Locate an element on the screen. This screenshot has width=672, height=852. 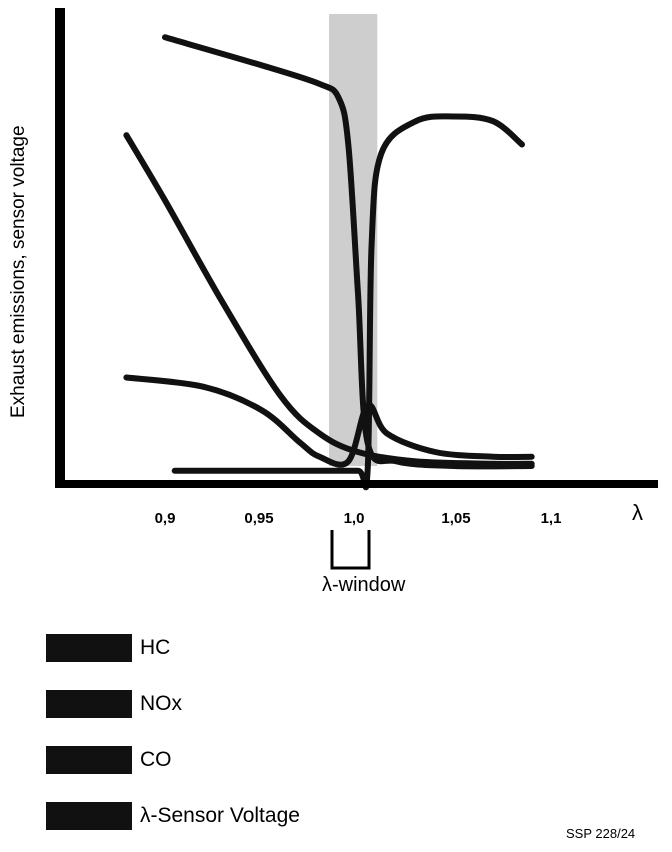
x-tick-label: 1,05 is located at coordinates (456, 518).